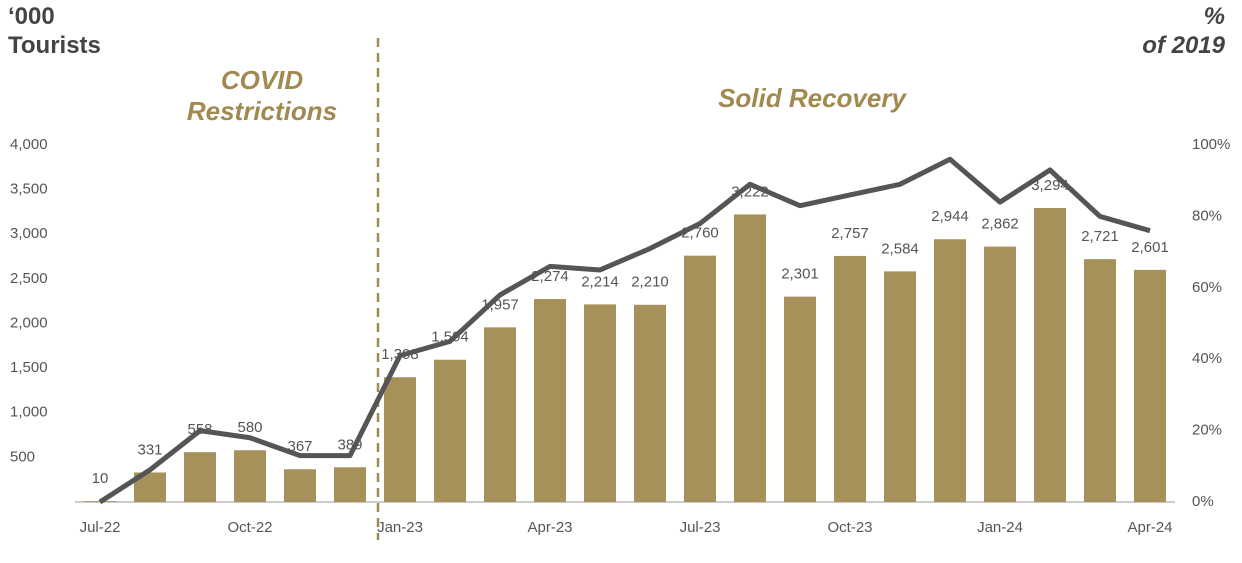 Image resolution: width=1242 pixels, height=563 pixels. I want to click on y-axis-label: ‘000 Tourists, so click(54, 31).